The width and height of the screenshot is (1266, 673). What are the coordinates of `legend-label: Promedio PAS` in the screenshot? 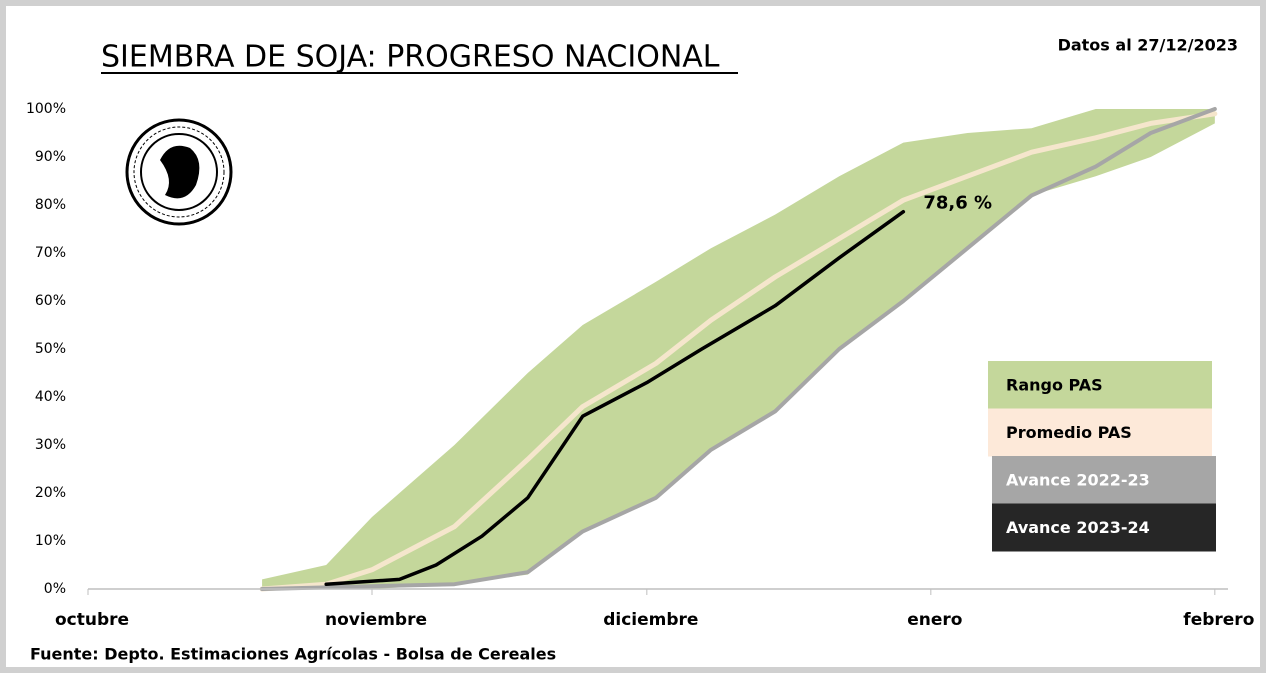 It's located at (1069, 432).